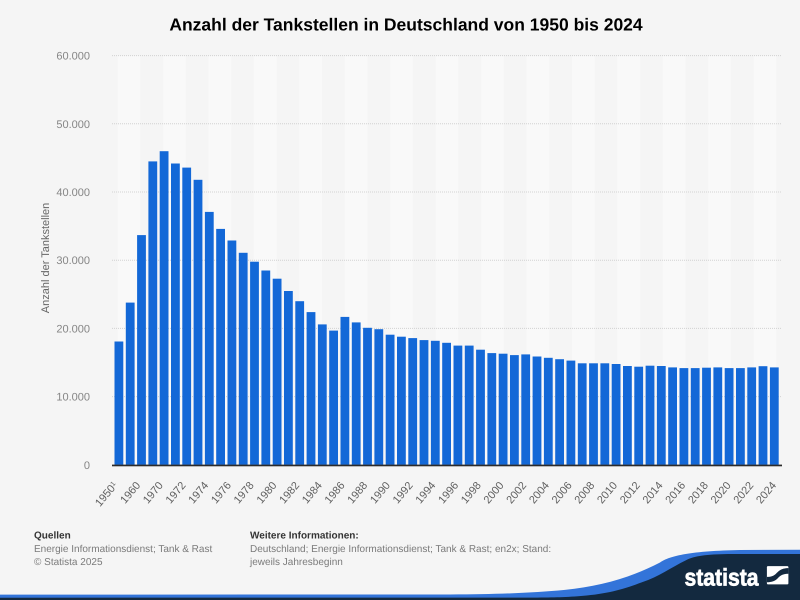  What do you see at coordinates (296, 562) in the screenshot?
I see `svg-text: jeweils Jahresbeginn` at bounding box center [296, 562].